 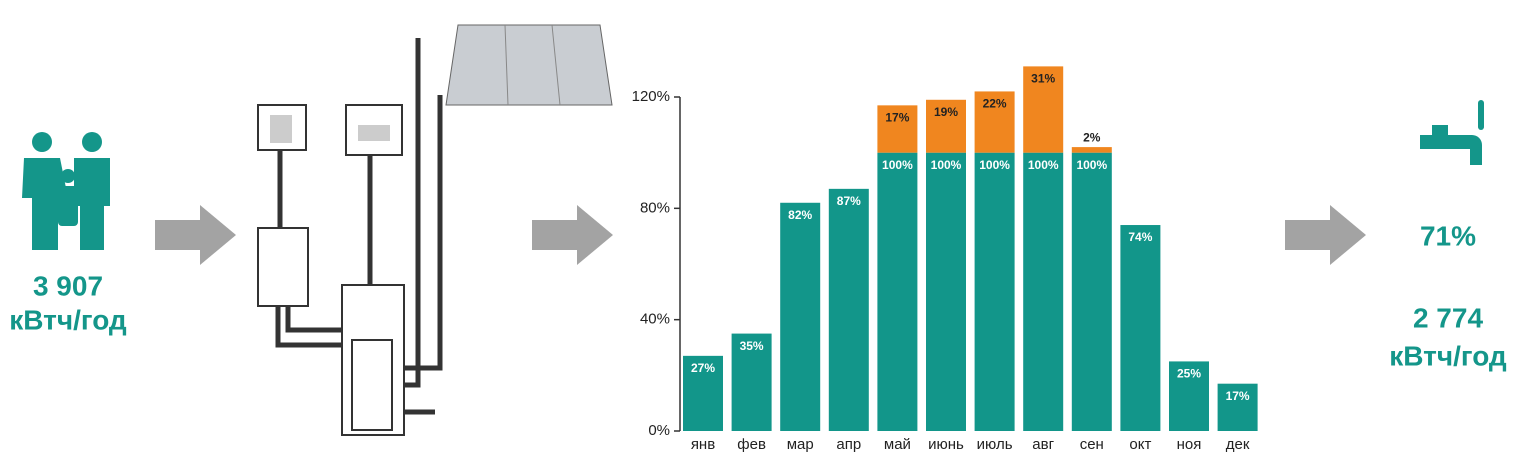 What do you see at coordinates (800, 215) in the screenshot?
I see `bar-label: 82%` at bounding box center [800, 215].